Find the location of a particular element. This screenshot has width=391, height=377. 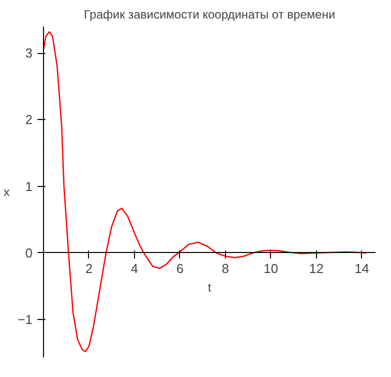

y-tick-label: 1 is located at coordinates (29, 186).